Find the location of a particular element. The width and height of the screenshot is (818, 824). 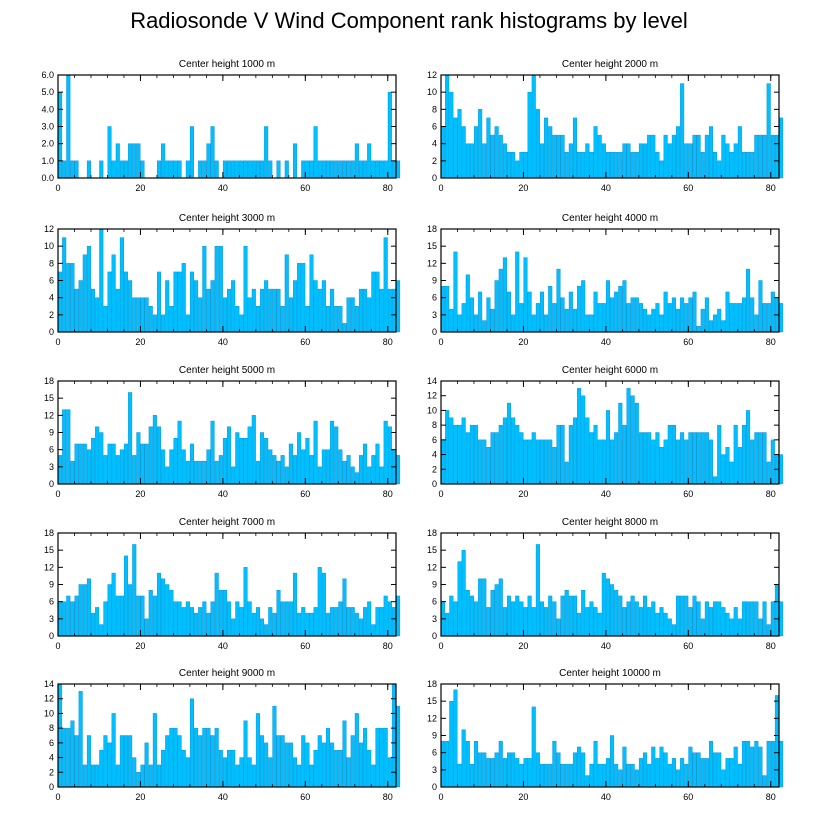

x-tick-label: 0 is located at coordinates (57, 494).